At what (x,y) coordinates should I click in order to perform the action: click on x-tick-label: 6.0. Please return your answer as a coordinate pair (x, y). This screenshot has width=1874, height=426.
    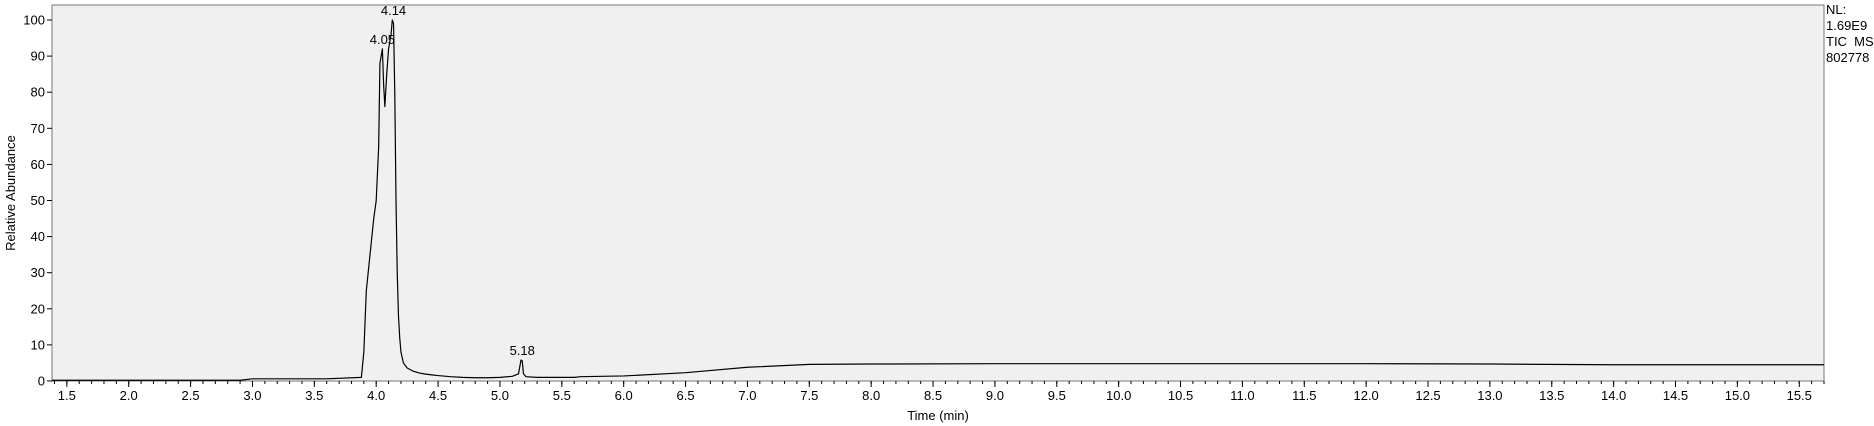
    Looking at the image, I should click on (624, 395).